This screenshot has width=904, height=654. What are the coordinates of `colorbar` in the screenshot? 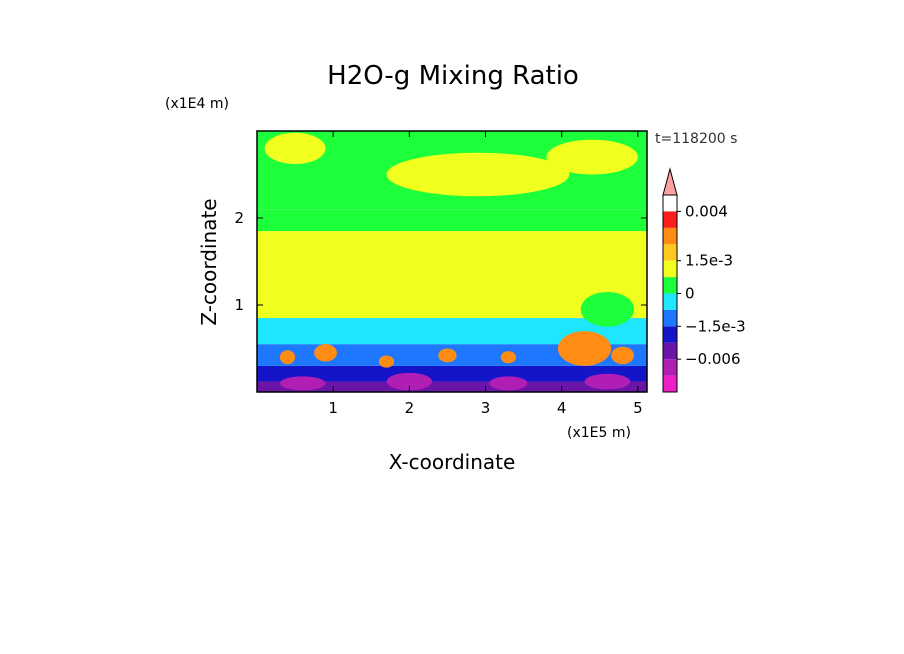 It's located at (670, 280).